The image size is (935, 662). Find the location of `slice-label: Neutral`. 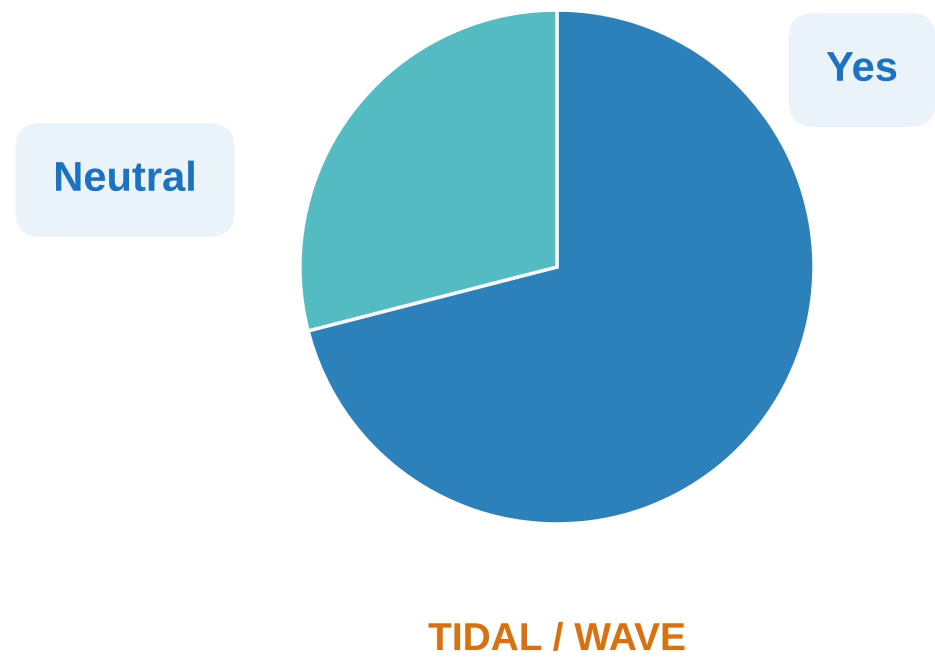

slice-label: Neutral is located at coordinates (125, 176).